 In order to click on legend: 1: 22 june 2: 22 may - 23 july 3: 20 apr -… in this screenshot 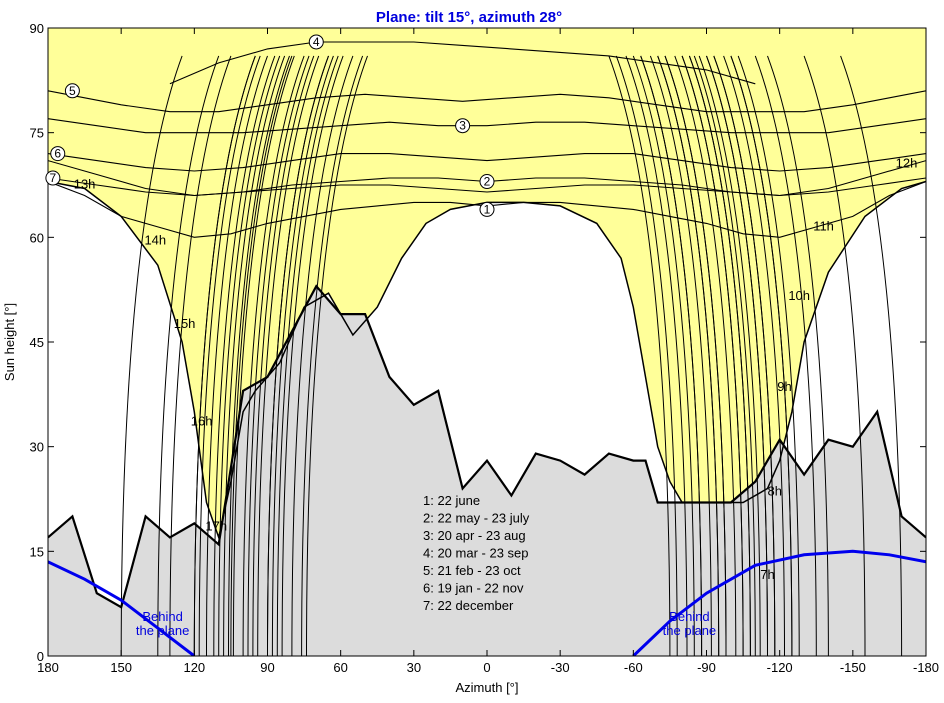, I will do `click(476, 553)`.